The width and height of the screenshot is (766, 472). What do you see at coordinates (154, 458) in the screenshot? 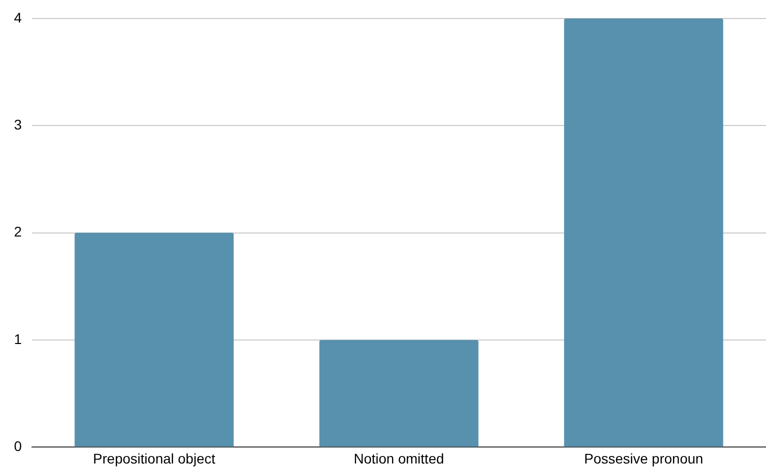
I see `x-tick-label: Prepositional object` at bounding box center [154, 458].